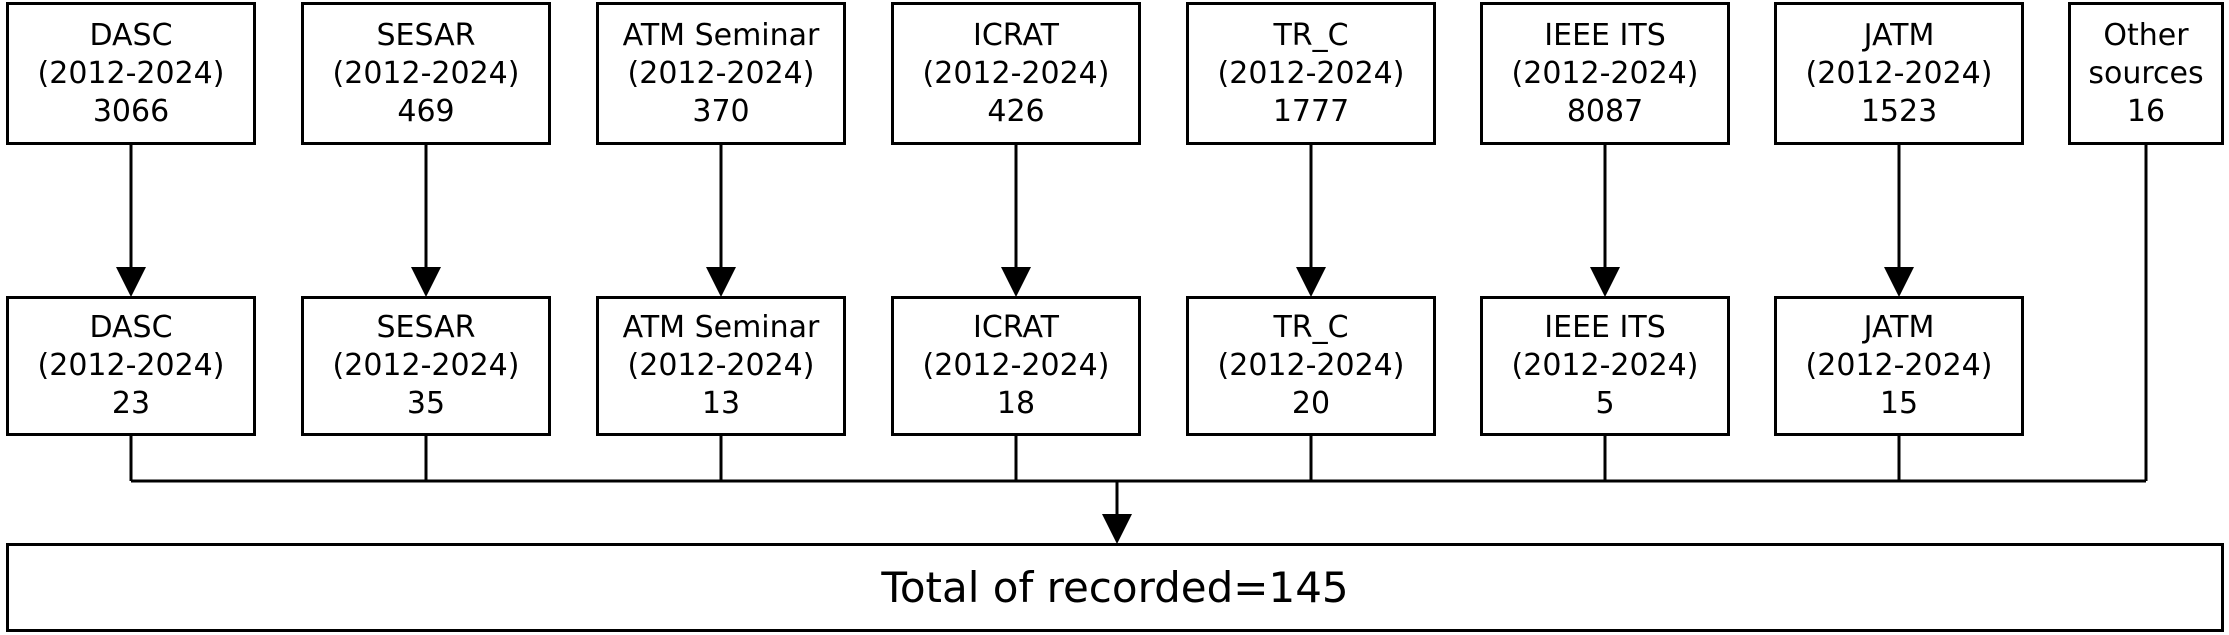 This screenshot has width=2229, height=635. Describe the element at coordinates (1605, 403) in the screenshot. I see `selected-count: 5` at that location.